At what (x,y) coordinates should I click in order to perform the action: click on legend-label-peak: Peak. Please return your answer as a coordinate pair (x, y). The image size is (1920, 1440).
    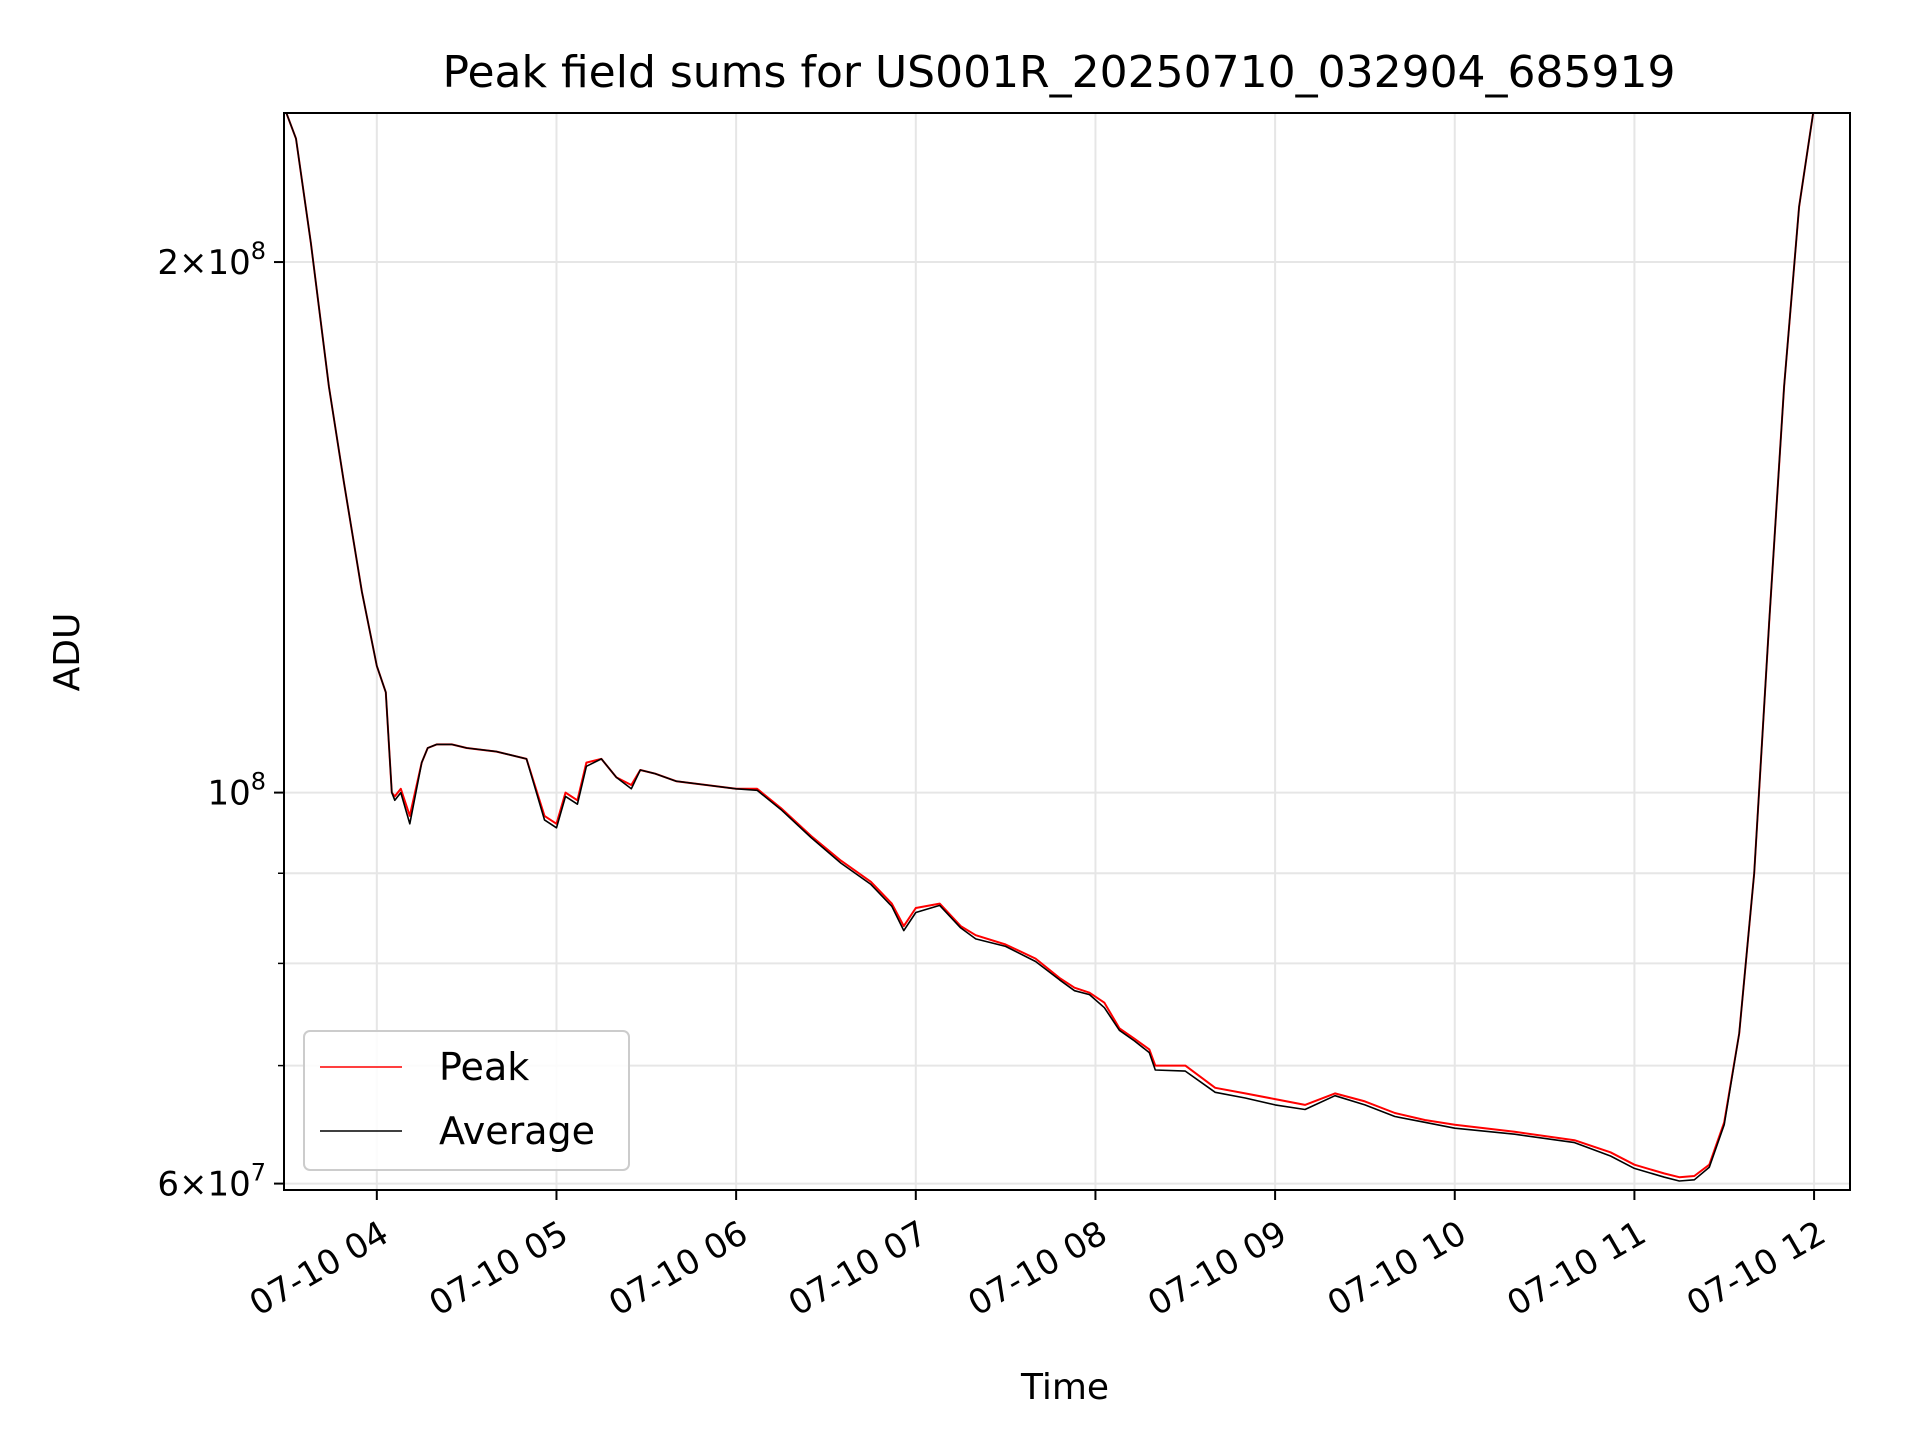
    Looking at the image, I should click on (484, 1067).